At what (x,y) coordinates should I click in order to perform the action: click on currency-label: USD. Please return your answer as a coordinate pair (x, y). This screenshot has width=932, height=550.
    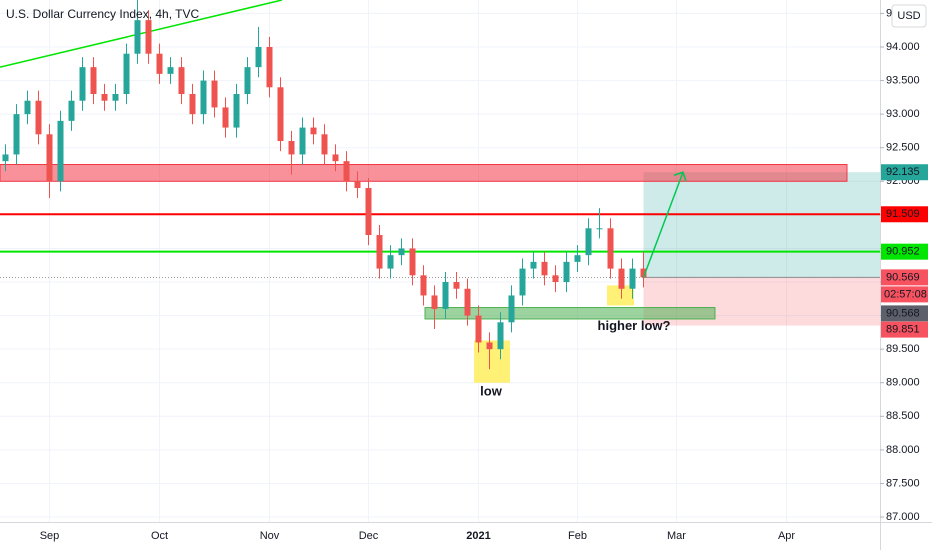
    Looking at the image, I should click on (908, 16).